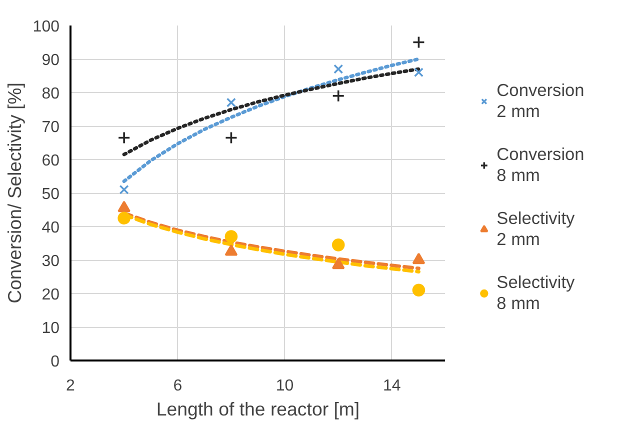  Describe the element at coordinates (51, 228) in the screenshot. I see `y-tick-label: 40` at that location.